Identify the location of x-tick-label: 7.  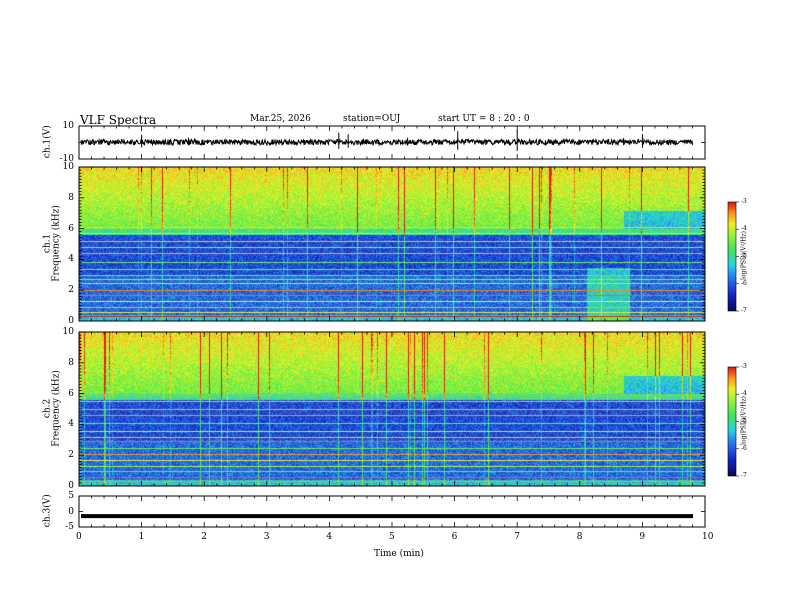
(517, 537).